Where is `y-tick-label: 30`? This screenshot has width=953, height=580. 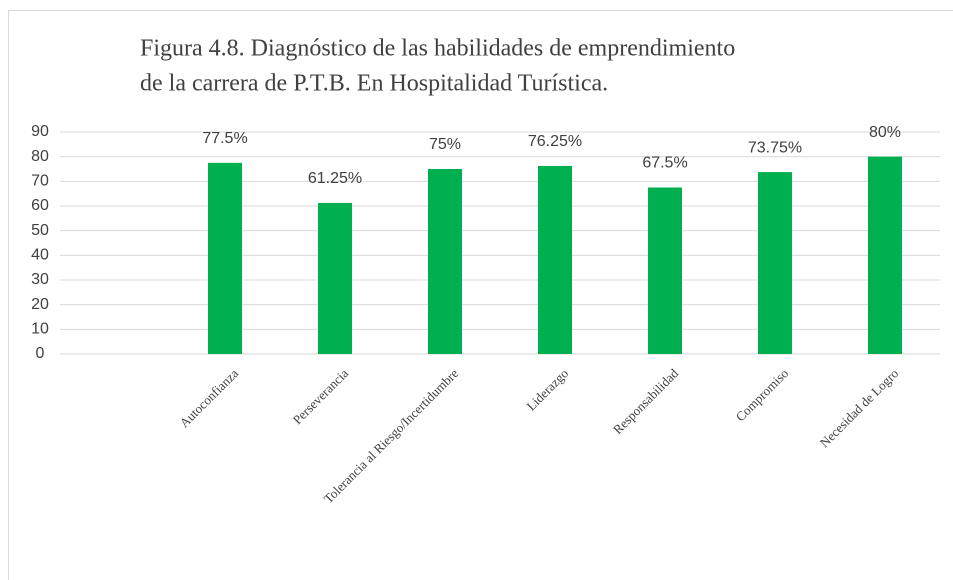
y-tick-label: 30 is located at coordinates (40, 279).